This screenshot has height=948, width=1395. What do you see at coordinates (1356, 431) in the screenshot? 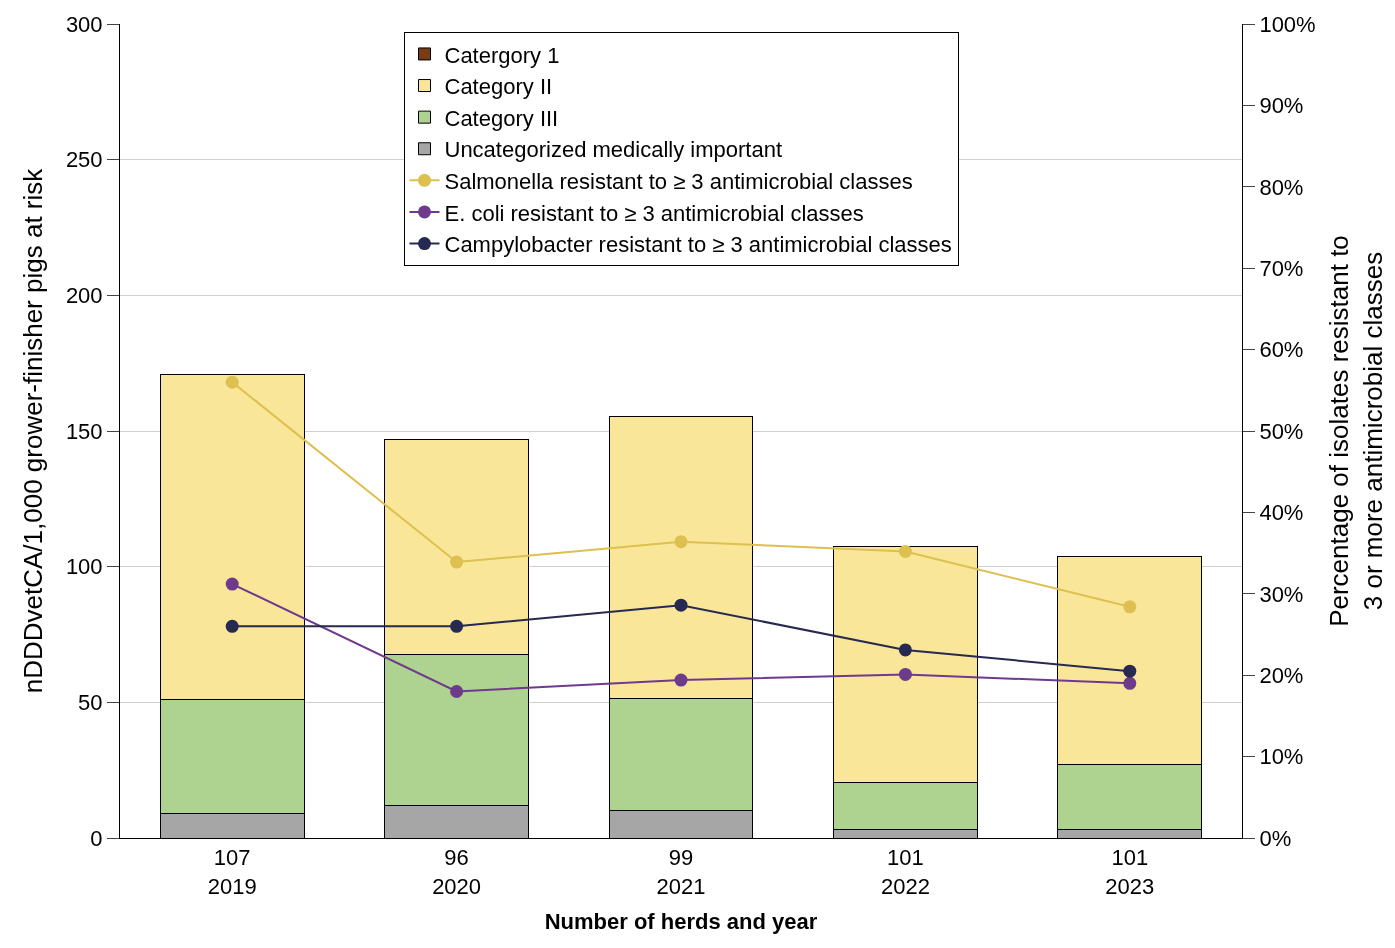
I see `y2-axis-title: Percentage of isolates resistant to 3 or more antimicrobial classes` at bounding box center [1356, 431].